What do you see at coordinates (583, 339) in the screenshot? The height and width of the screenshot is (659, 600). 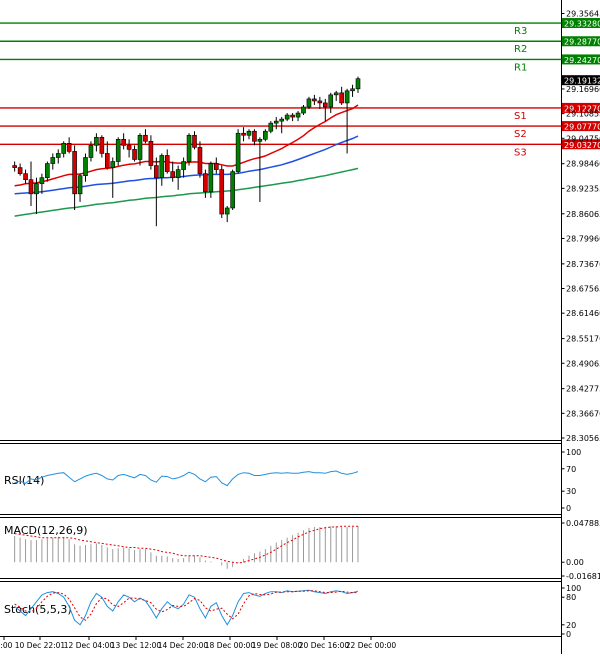 I see `price-tick-label: 28.55170` at bounding box center [583, 339].